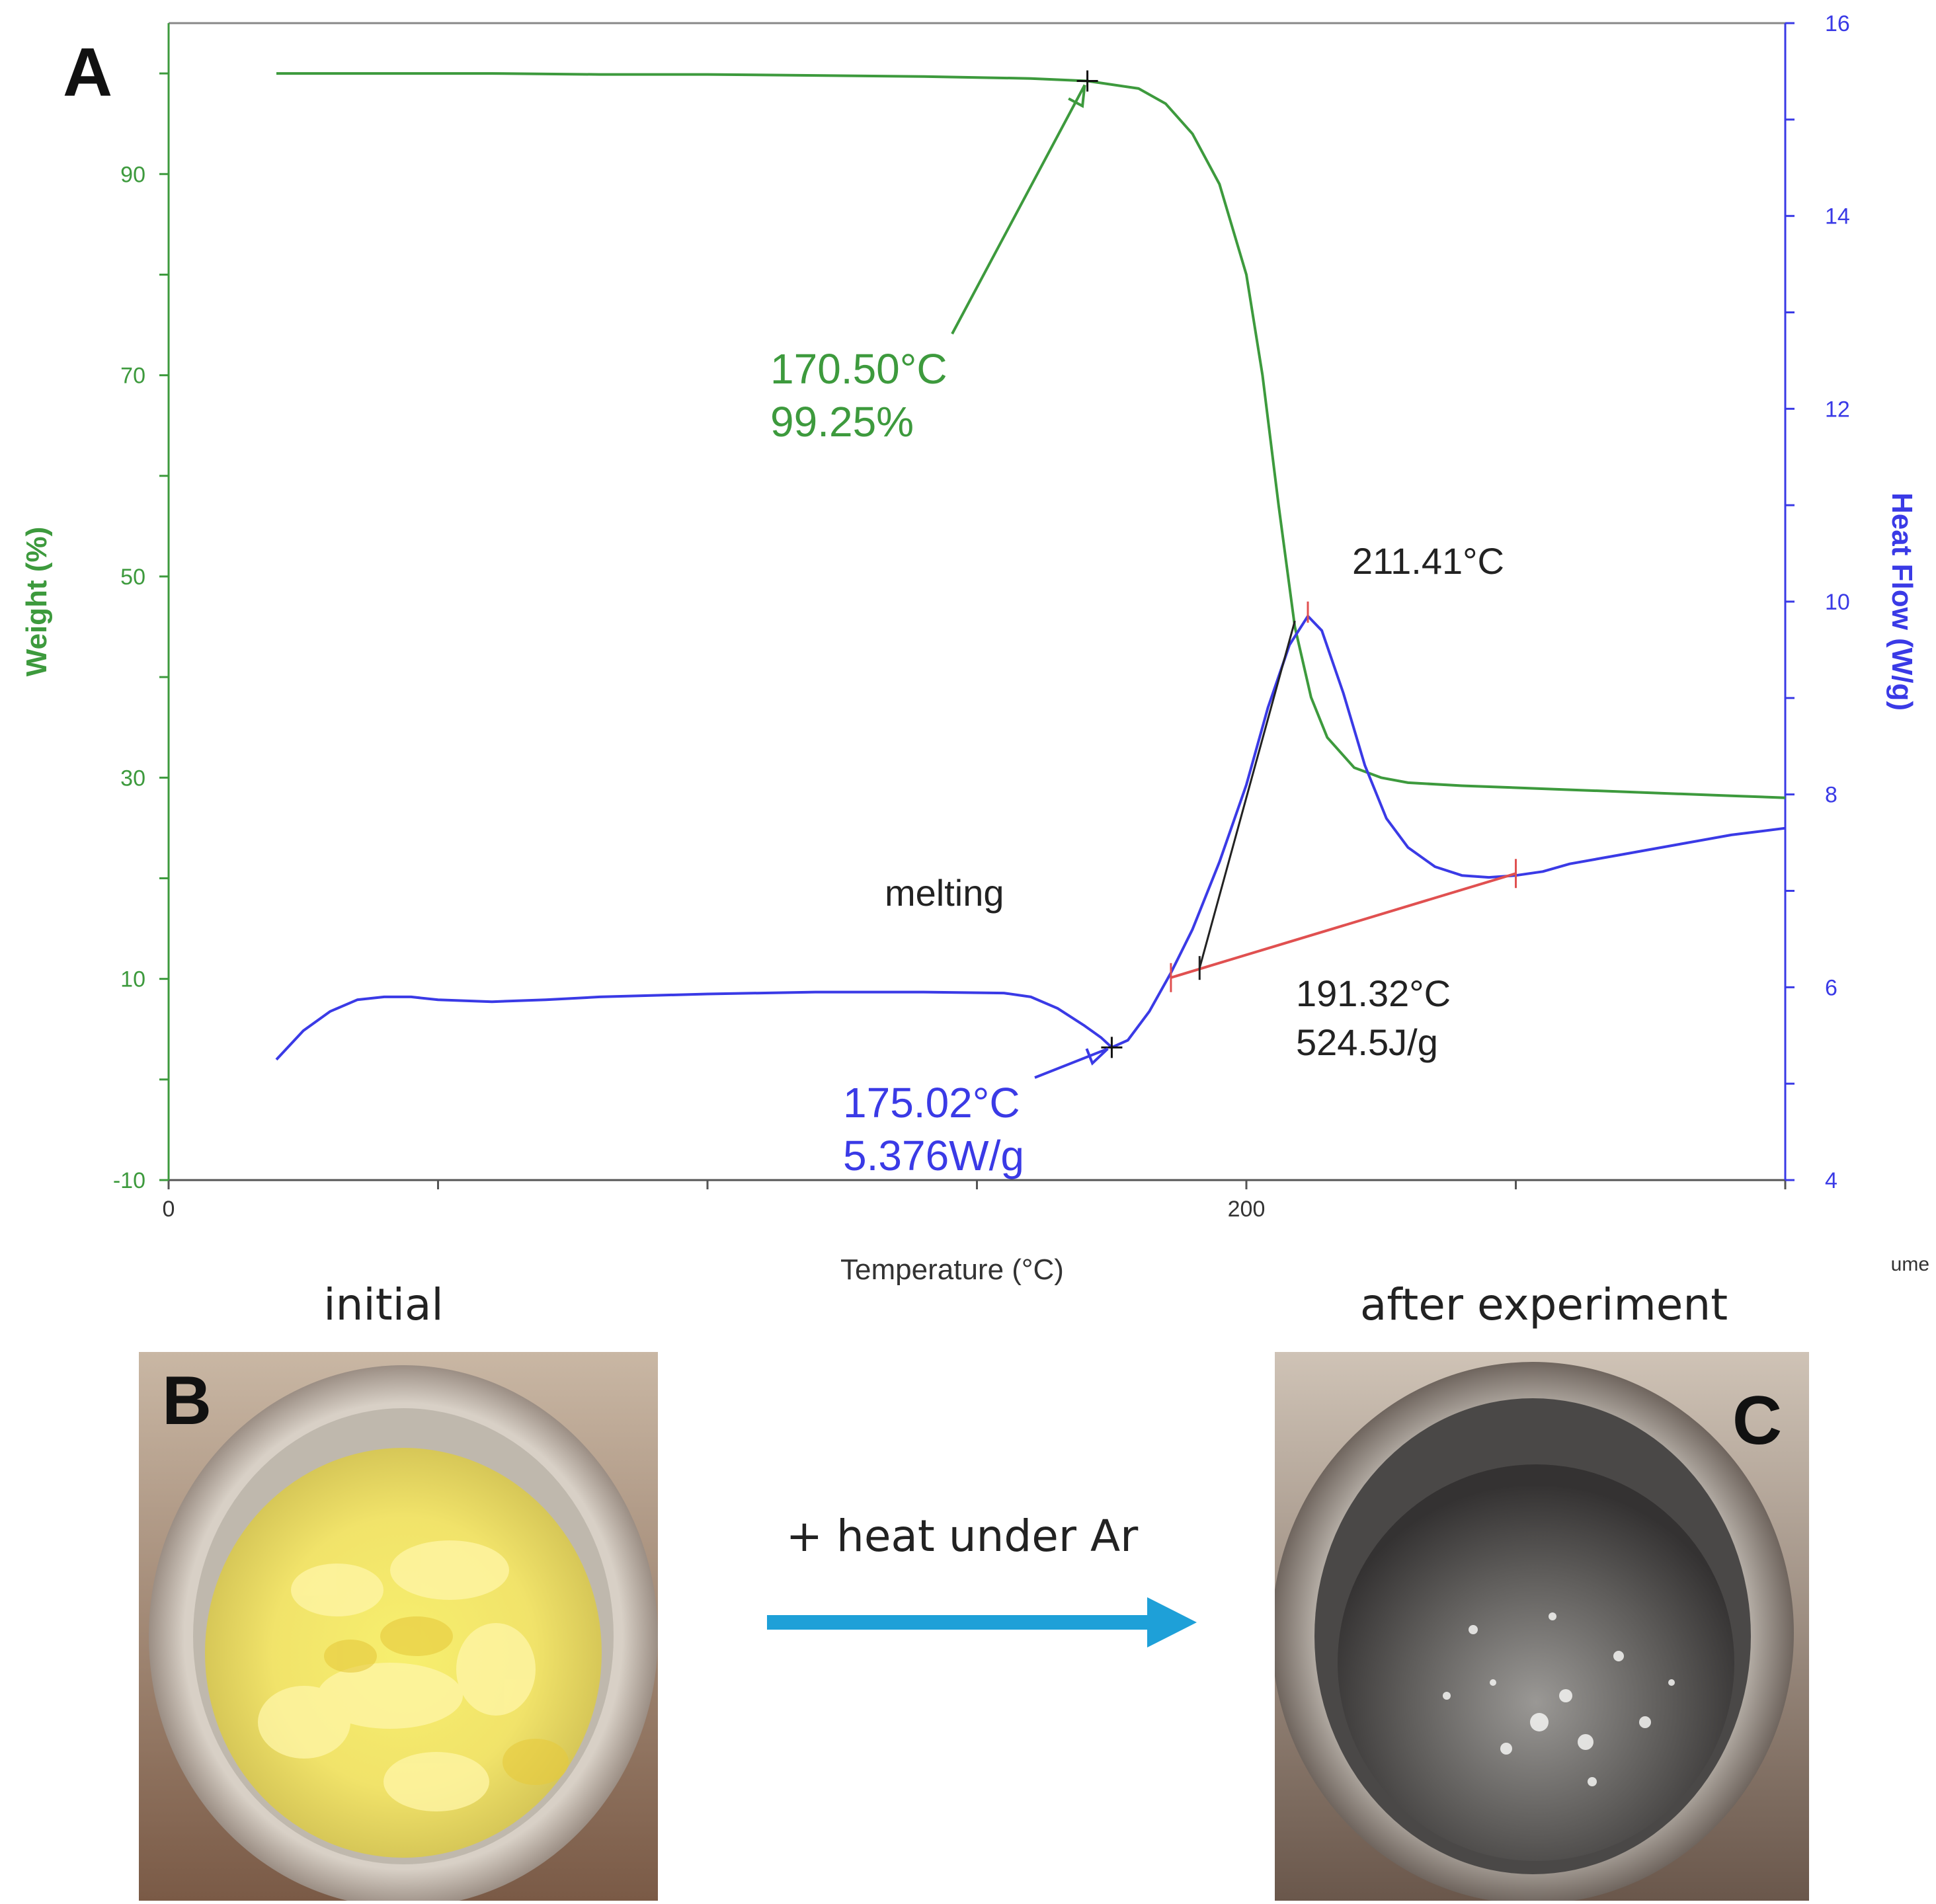 This screenshot has width=1936, height=1904. Describe the element at coordinates (1831, 1180) in the screenshot. I see `right-y-tick-label: 4` at that location.